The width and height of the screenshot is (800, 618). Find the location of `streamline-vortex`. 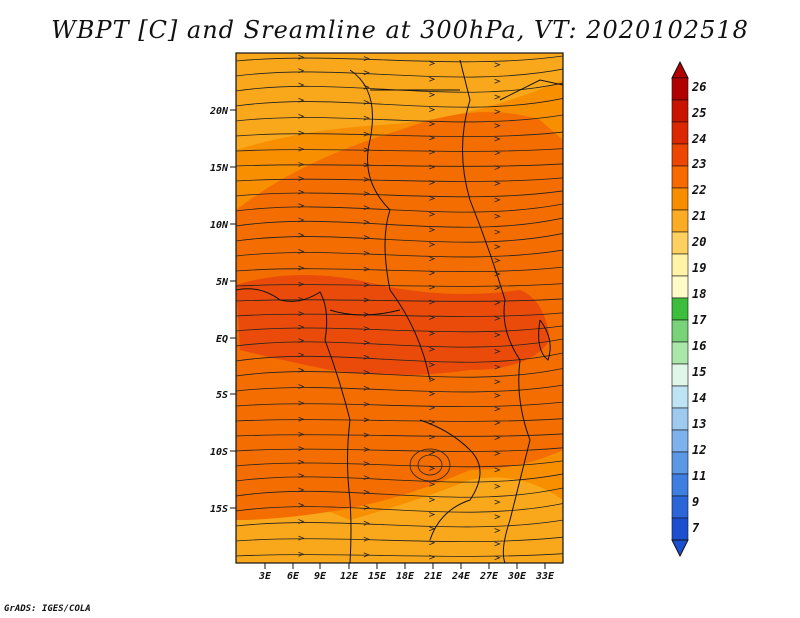

streamline-vortex is located at coordinates (430, 465).